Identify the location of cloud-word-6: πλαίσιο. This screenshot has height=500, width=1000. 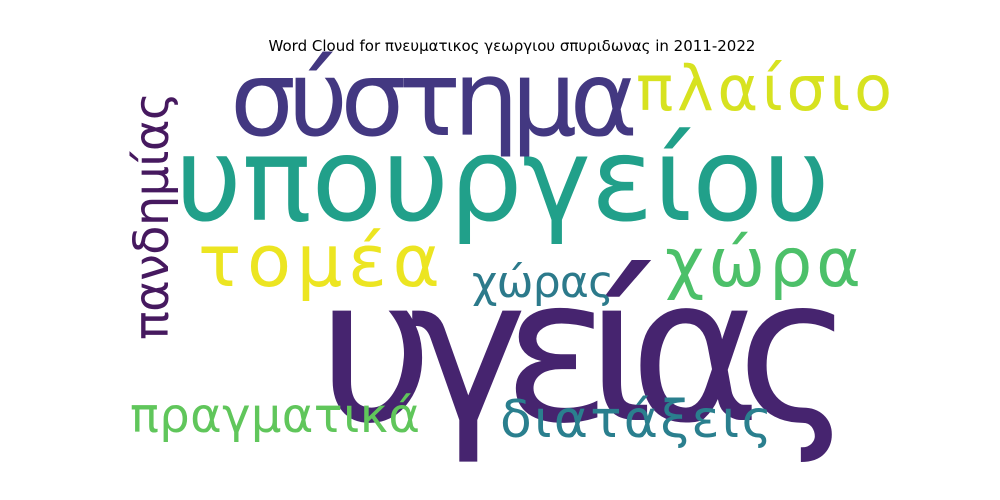
(764, 88).